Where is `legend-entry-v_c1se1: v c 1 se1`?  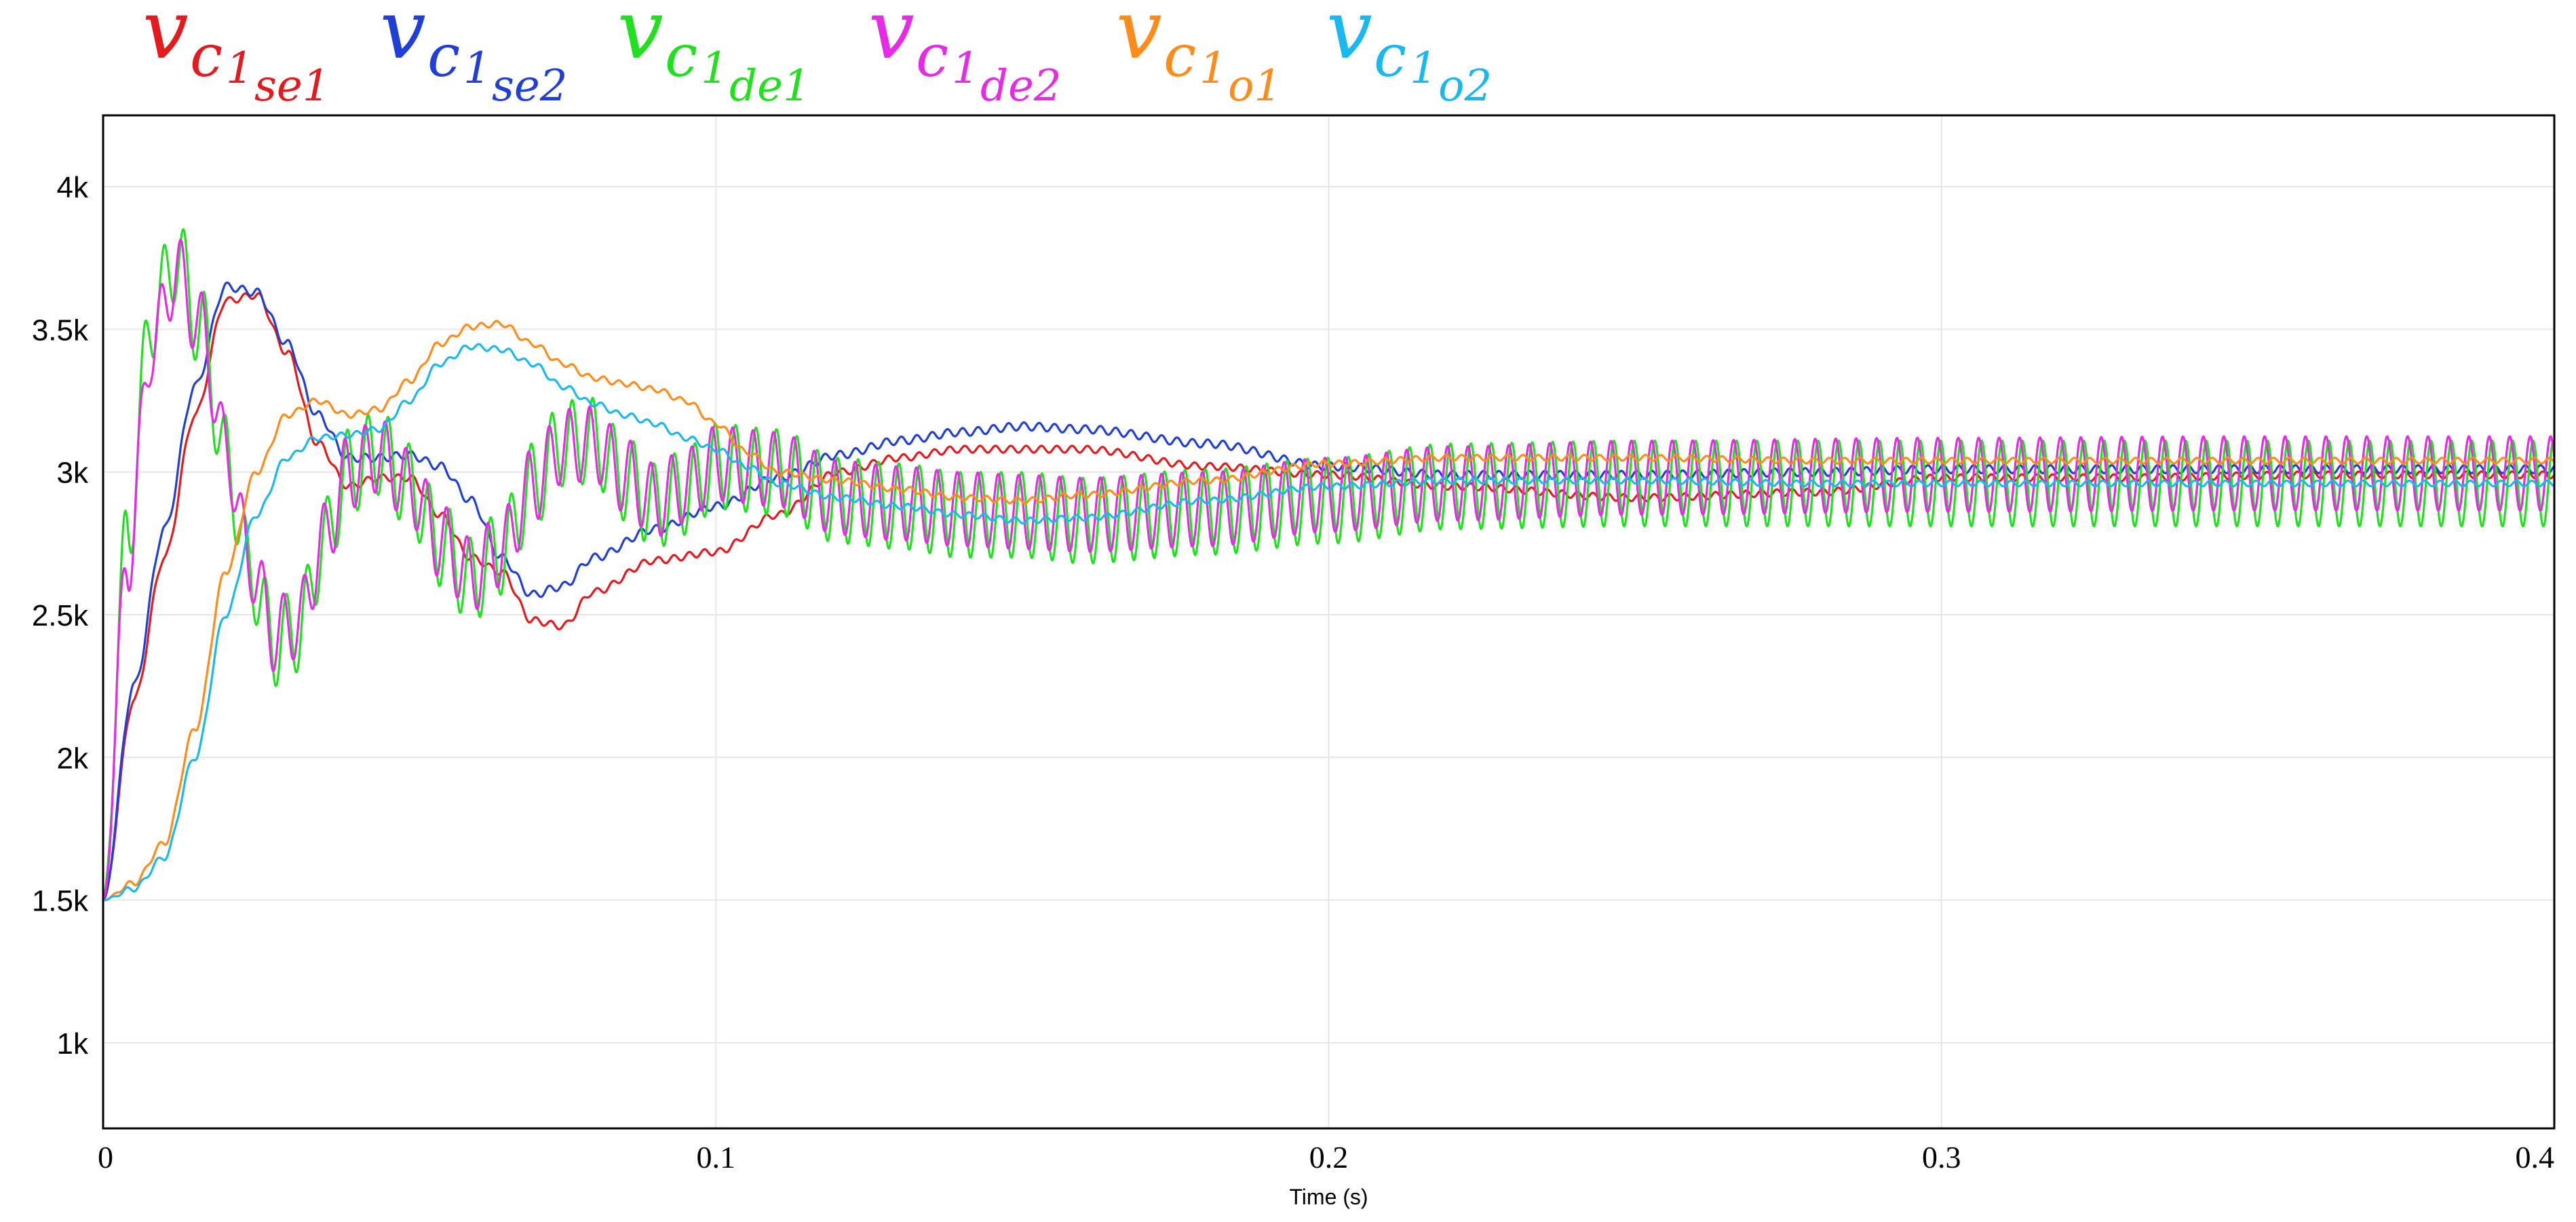
legend-entry-v_c1se1: v c 1 se1 is located at coordinates (236, 55).